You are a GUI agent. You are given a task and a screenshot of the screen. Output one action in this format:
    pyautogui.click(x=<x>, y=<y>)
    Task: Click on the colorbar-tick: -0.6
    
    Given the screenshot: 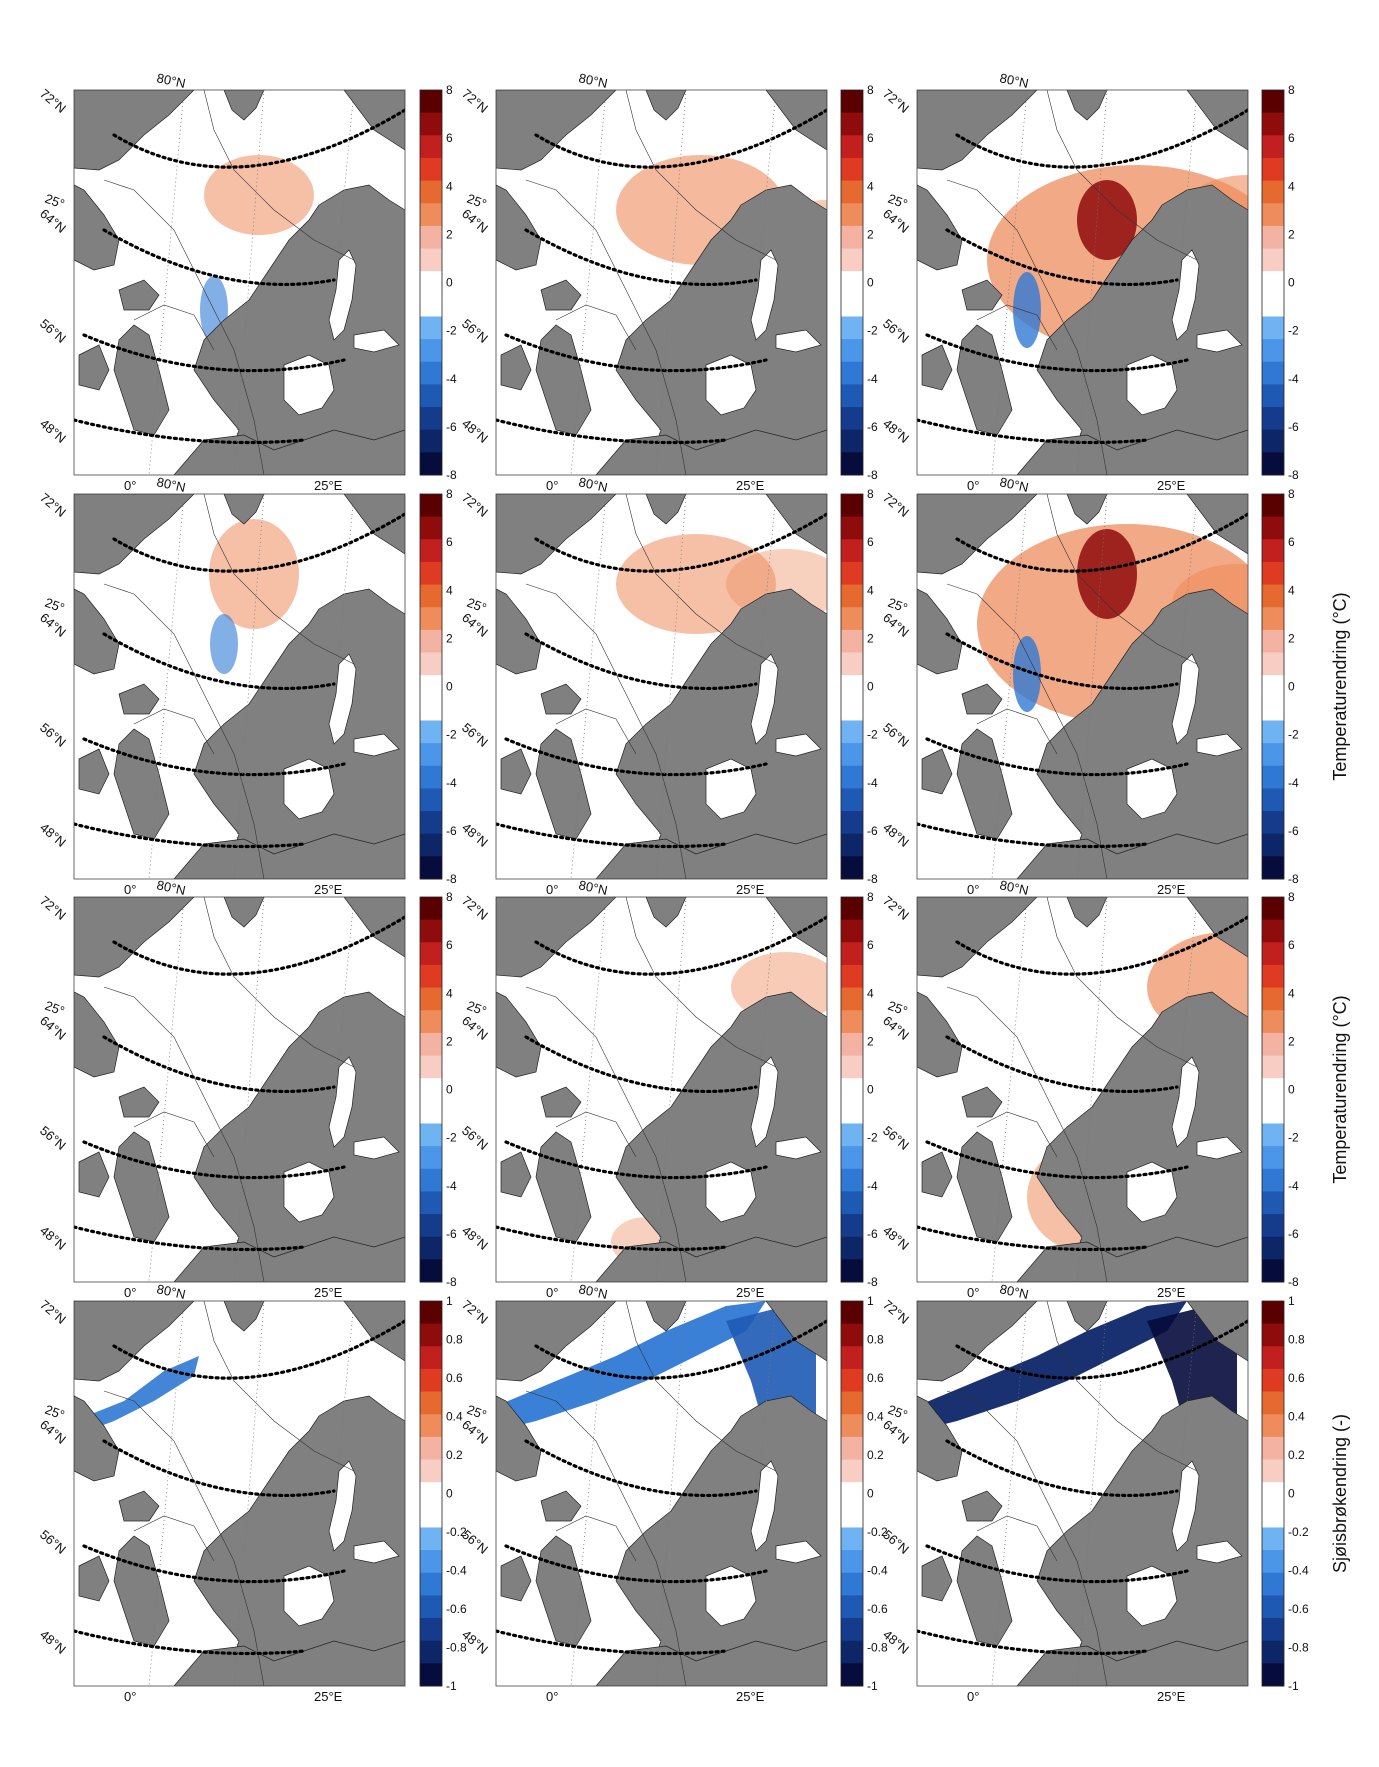 What is the action you would take?
    pyautogui.click(x=456, y=1609)
    